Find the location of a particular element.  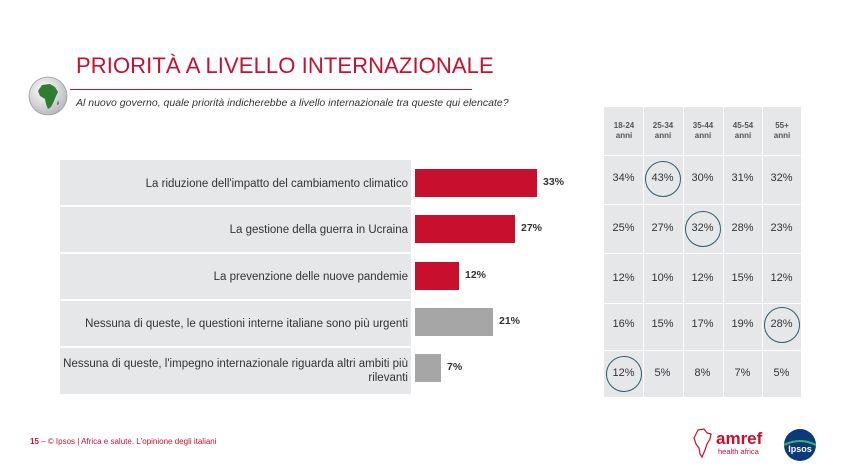

amref-subtitle: health africa is located at coordinates (739, 451).